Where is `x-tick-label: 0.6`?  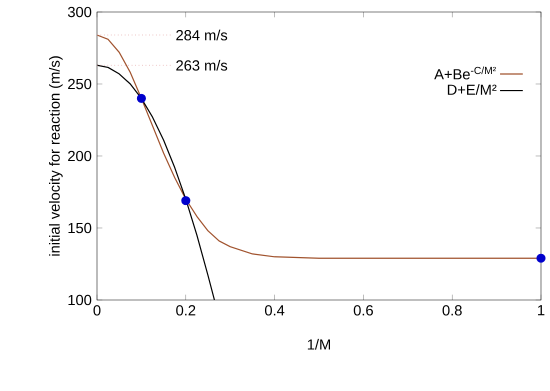
x-tick-label: 0.6 is located at coordinates (363, 310).